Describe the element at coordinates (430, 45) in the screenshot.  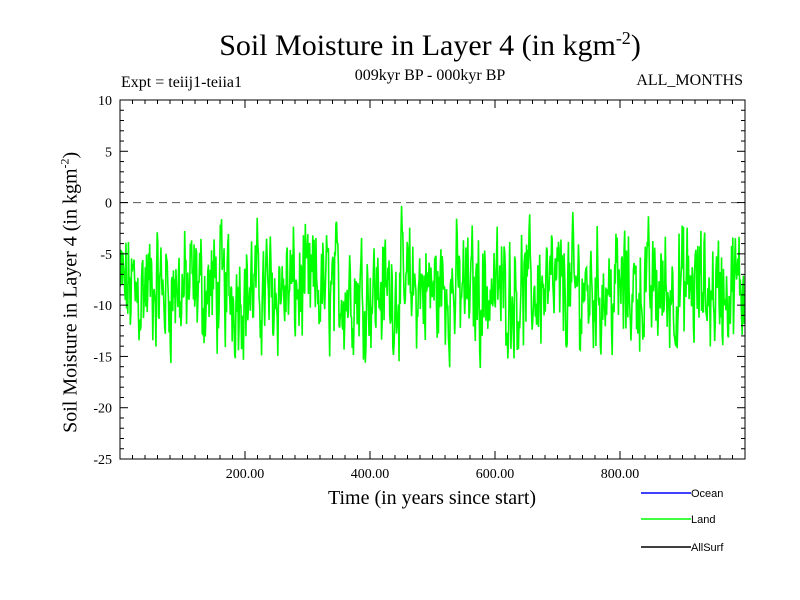
I see `chart-title: Soil Moisture in Layer 4 (in kgm-2)` at that location.